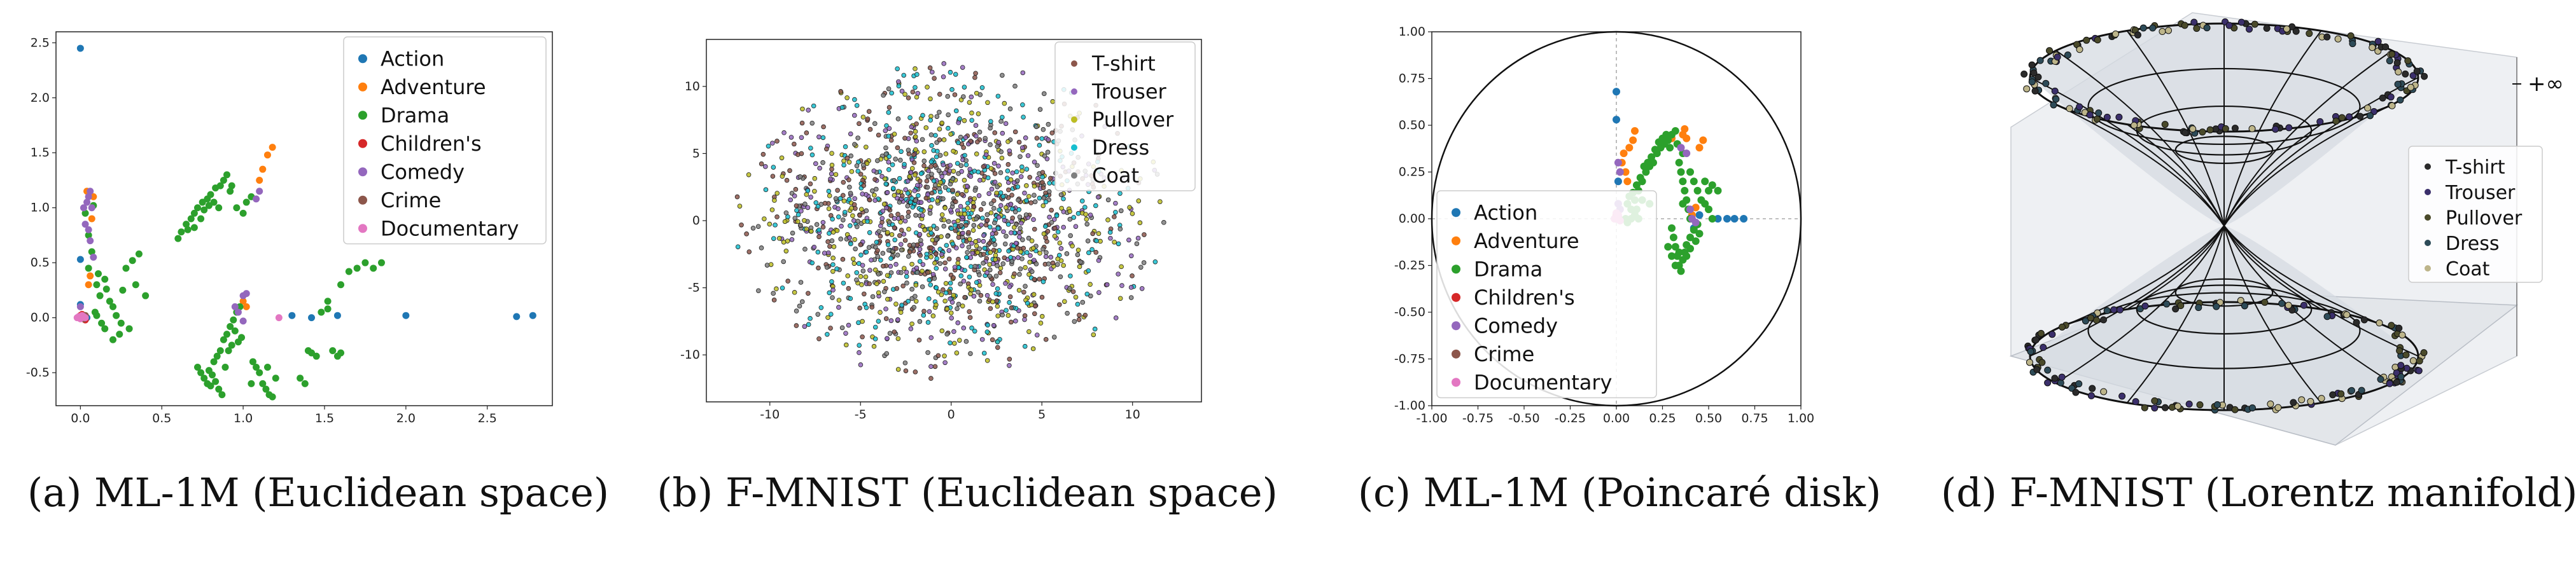 The image size is (2576, 585). Describe the element at coordinates (450, 228) in the screenshot. I see `legend-label: Documentary` at that location.